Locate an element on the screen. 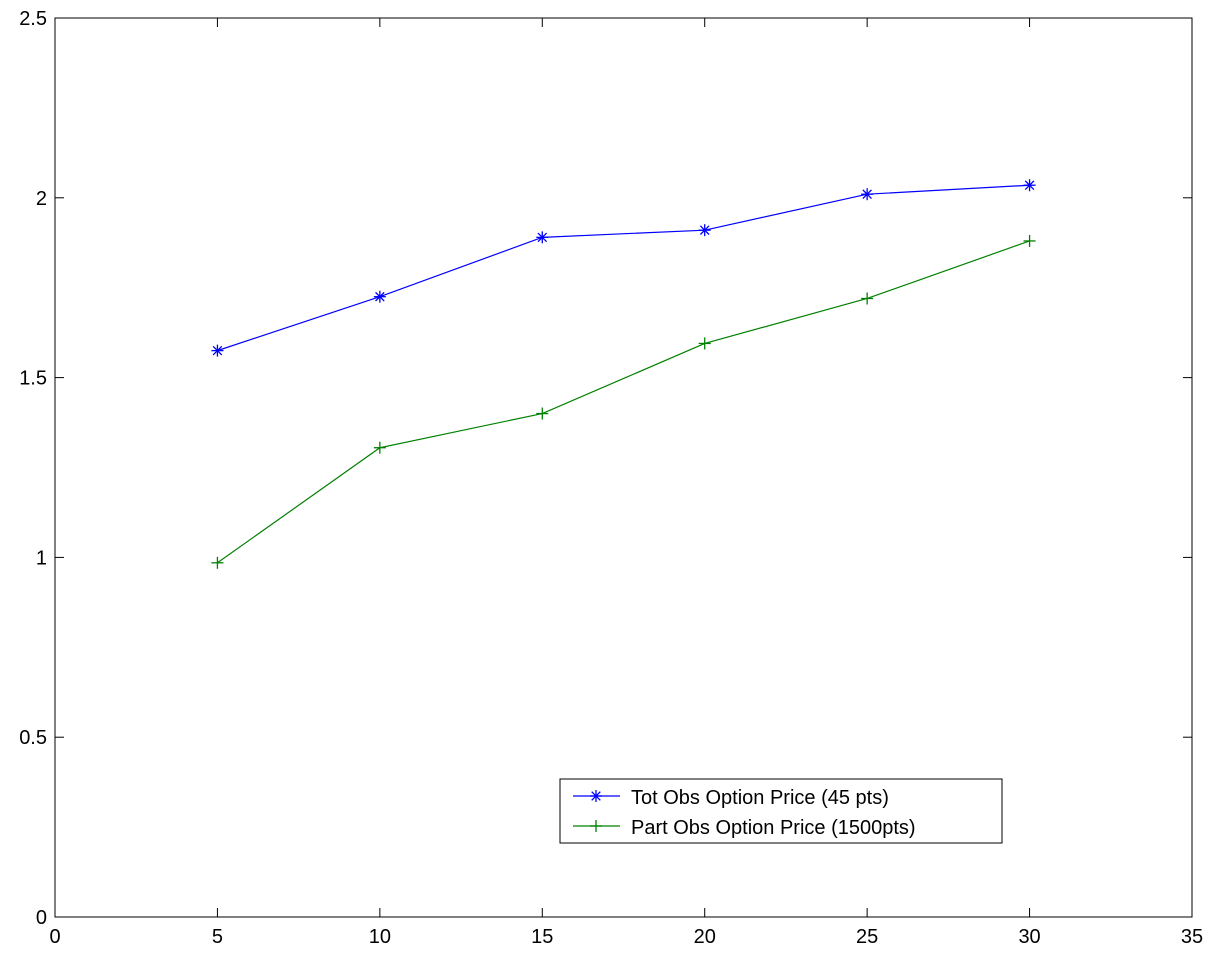 This screenshot has width=1225, height=956. x-tick-label: 5 is located at coordinates (217, 937).